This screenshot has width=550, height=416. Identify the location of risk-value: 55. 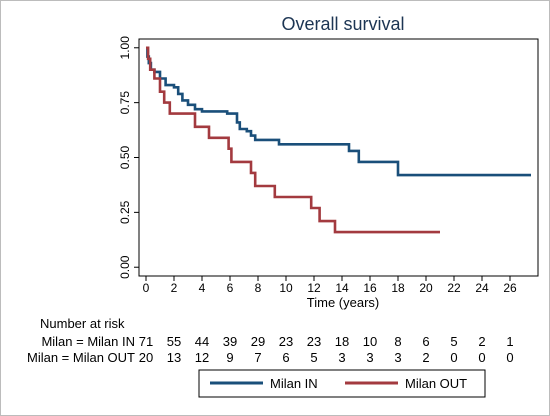
(174, 341).